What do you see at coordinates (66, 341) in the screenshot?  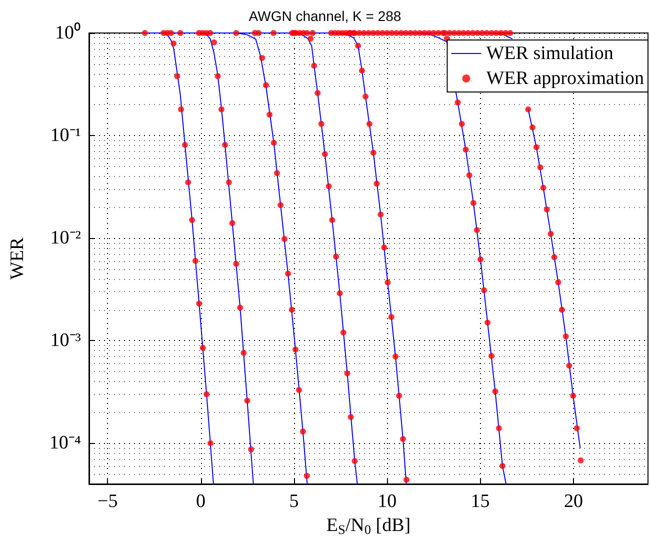 I see `y-tick-label: 10⁻³` at bounding box center [66, 341].